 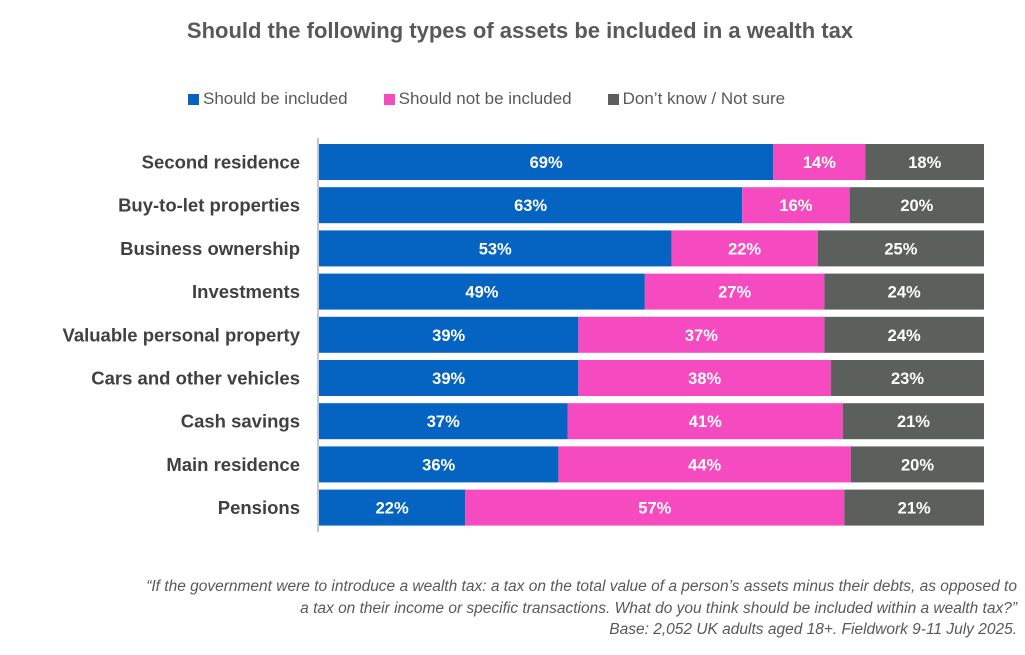 I want to click on legend-label-dont-know: Don’t know / Not sure, so click(x=704, y=98).